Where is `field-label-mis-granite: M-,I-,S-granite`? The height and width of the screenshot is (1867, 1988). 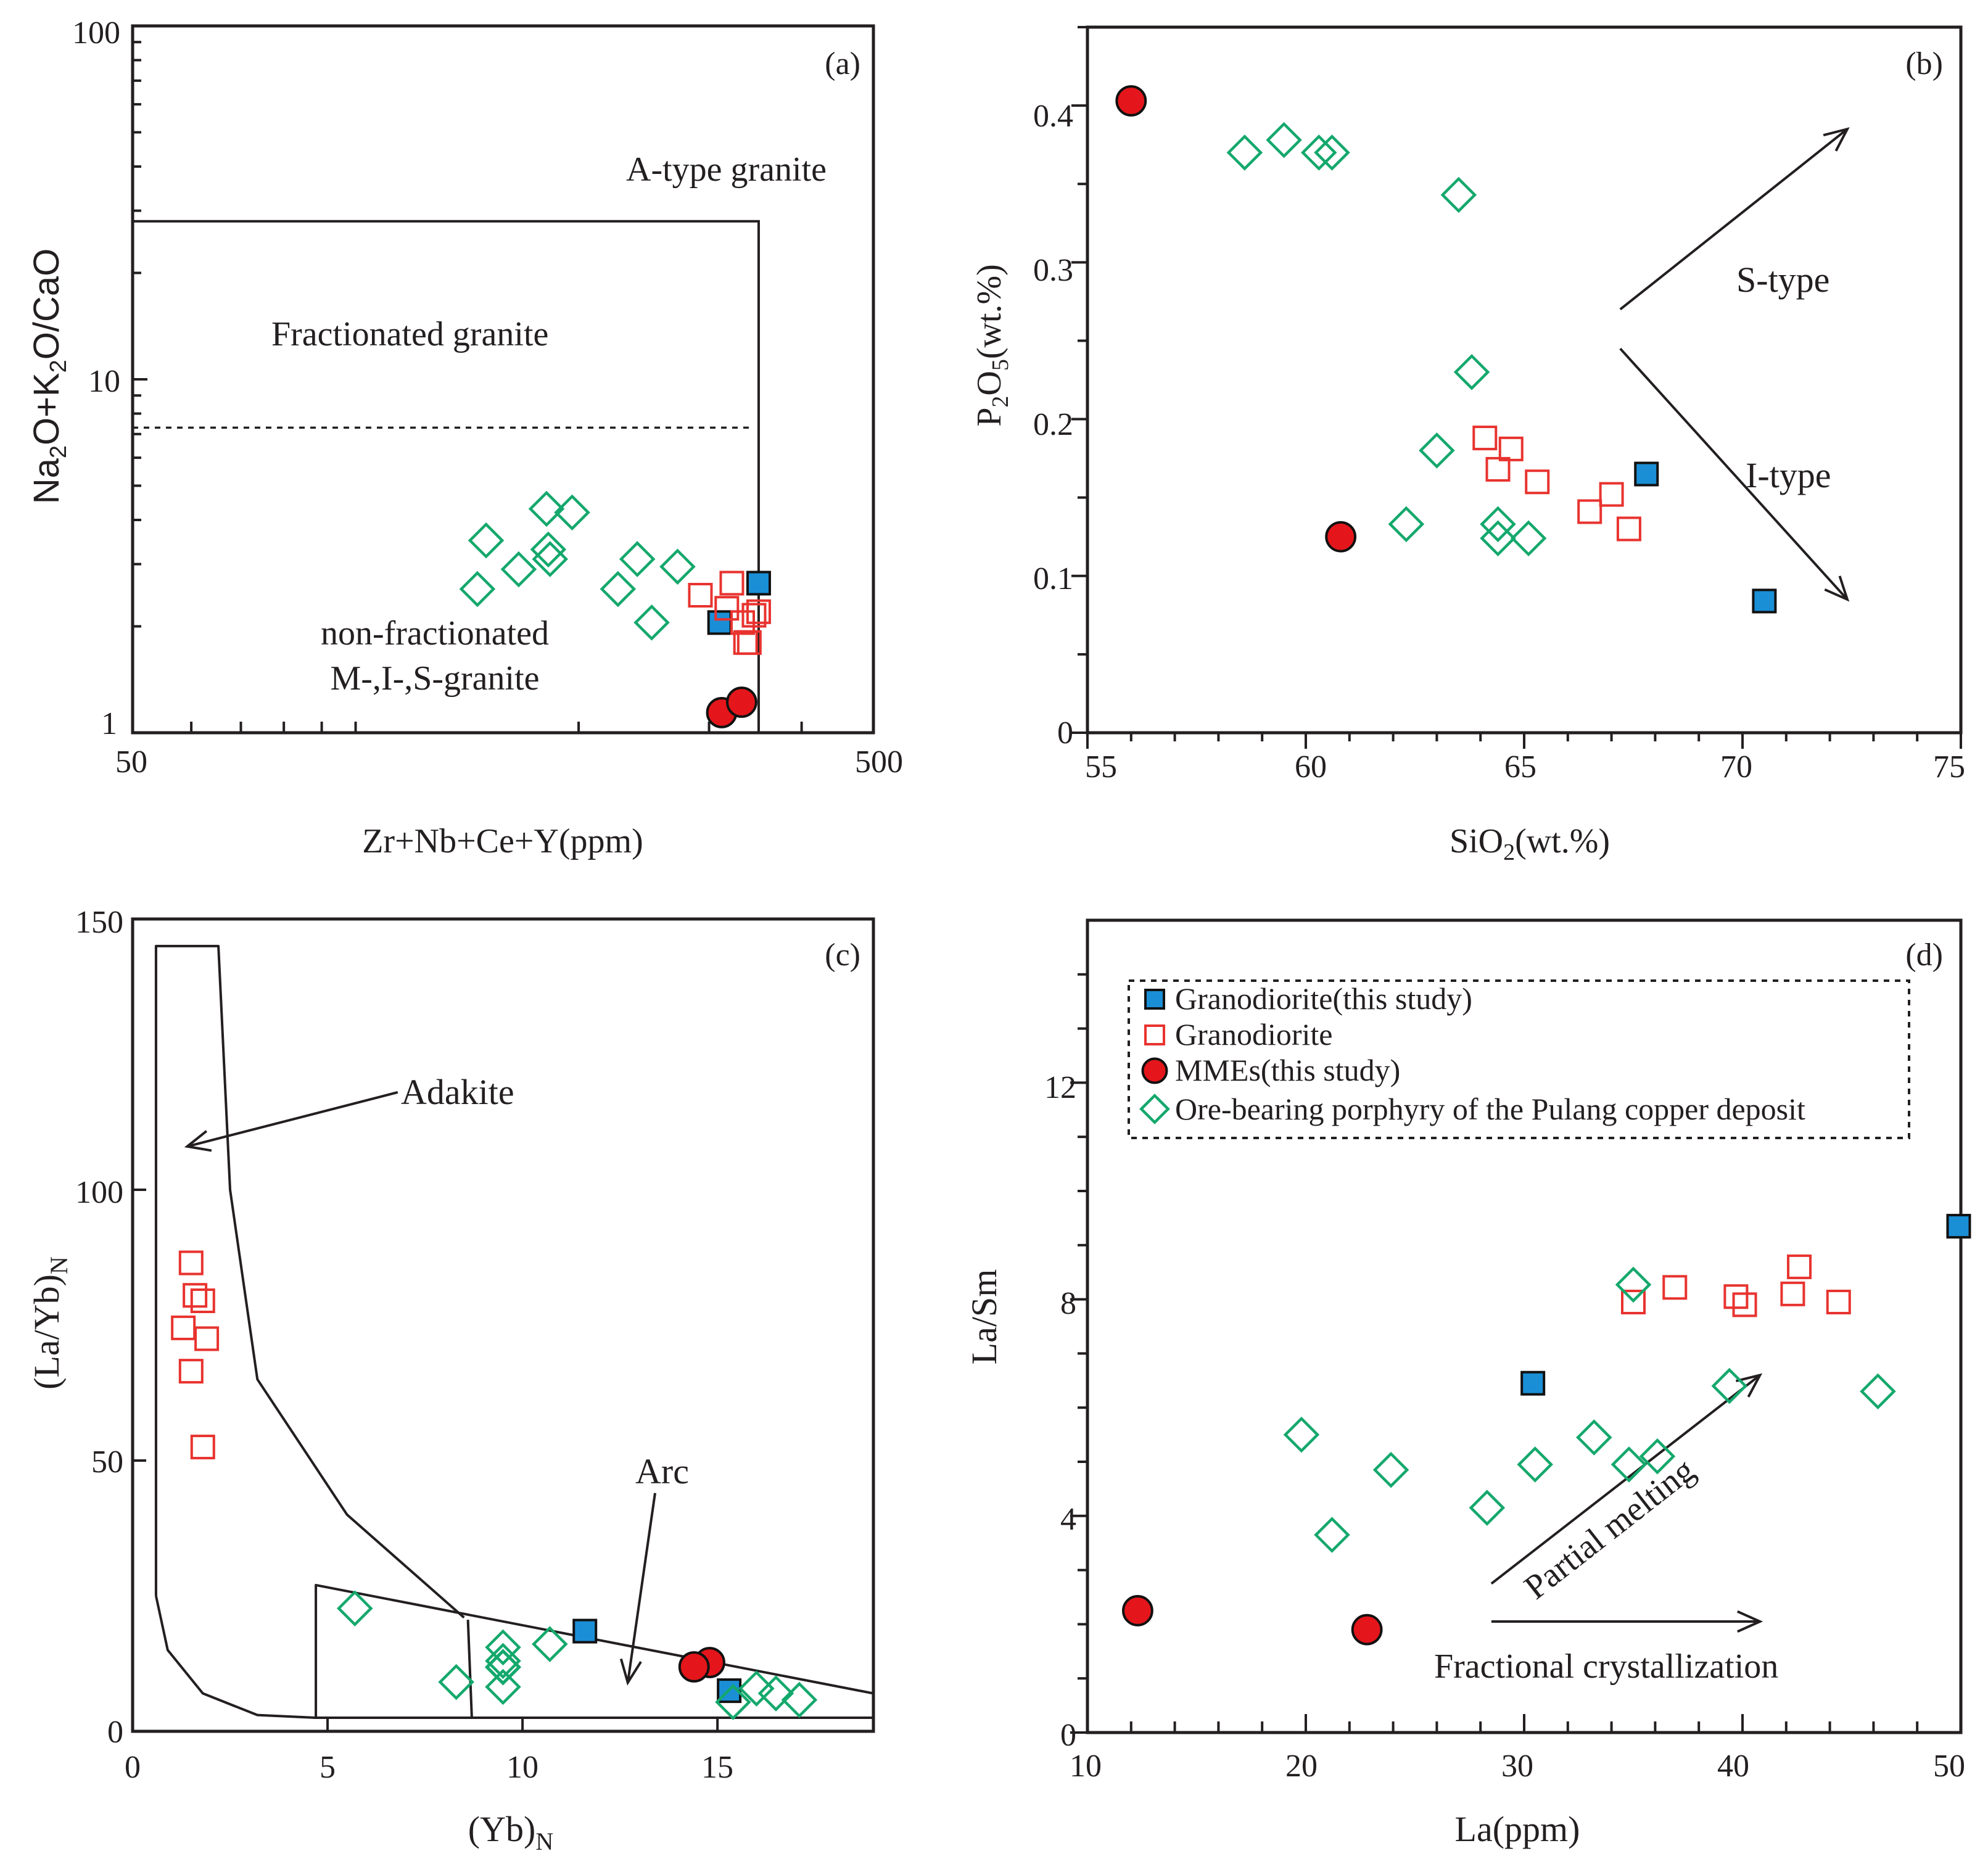
field-label-mis-granite: M-,I-,S-granite is located at coordinates (435, 678).